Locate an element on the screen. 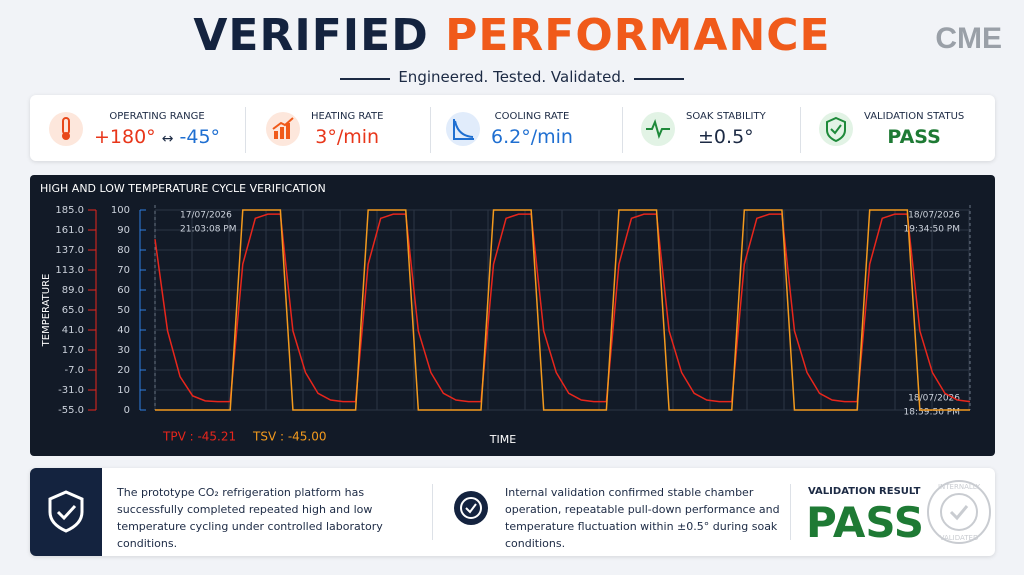 This screenshot has height=575, width=1024. y2-tick-label: 90 is located at coordinates (123, 230).